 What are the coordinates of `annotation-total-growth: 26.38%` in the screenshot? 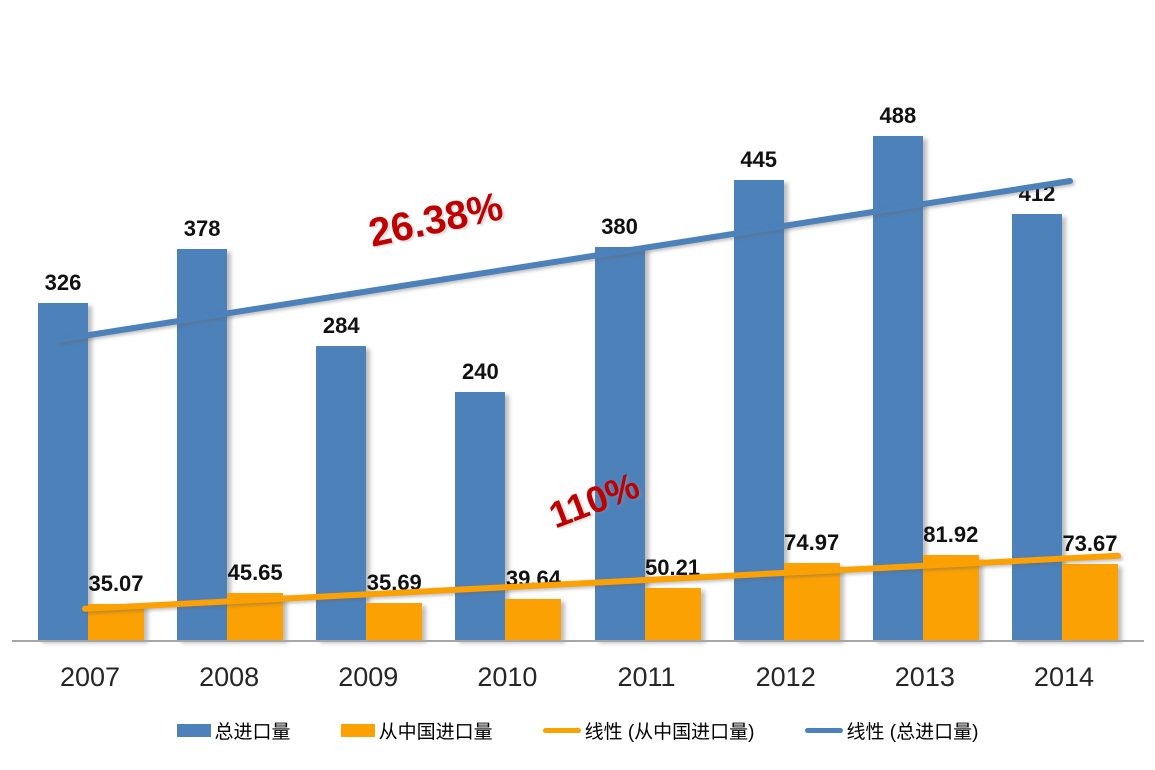 It's located at (435, 220).